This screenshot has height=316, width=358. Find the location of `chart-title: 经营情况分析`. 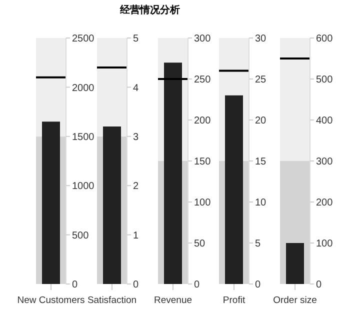

chart-title: 经营情况分析 is located at coordinates (149, 10).